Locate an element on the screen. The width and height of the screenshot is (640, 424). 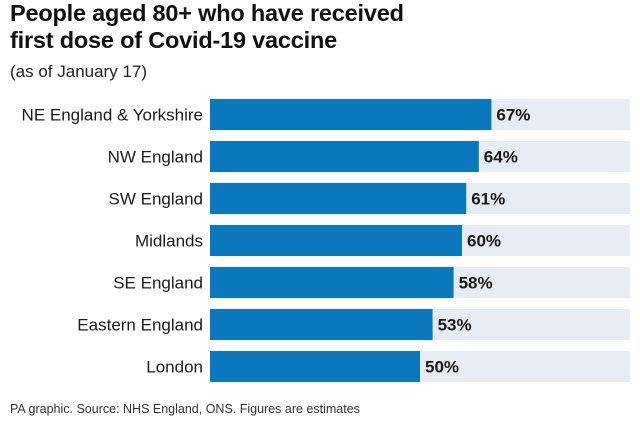
value-label: 61% is located at coordinates (488, 199).